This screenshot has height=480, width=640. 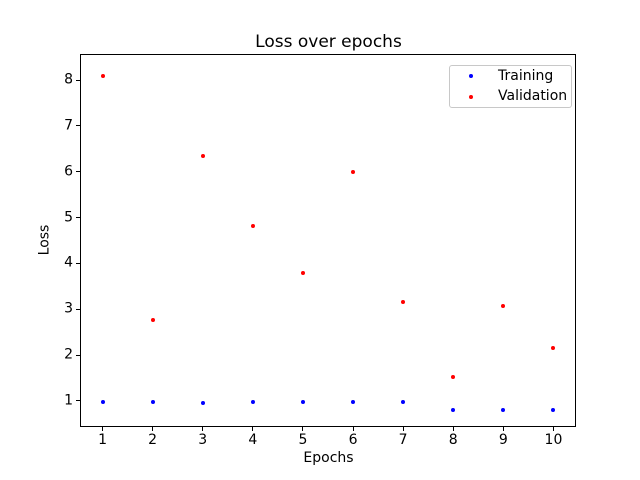 What do you see at coordinates (328, 458) in the screenshot?
I see `x-axis-label: Epochs` at bounding box center [328, 458].